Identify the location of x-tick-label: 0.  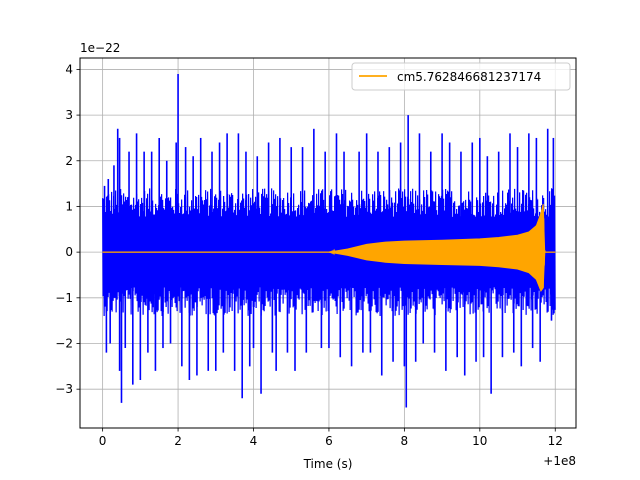
(103, 441).